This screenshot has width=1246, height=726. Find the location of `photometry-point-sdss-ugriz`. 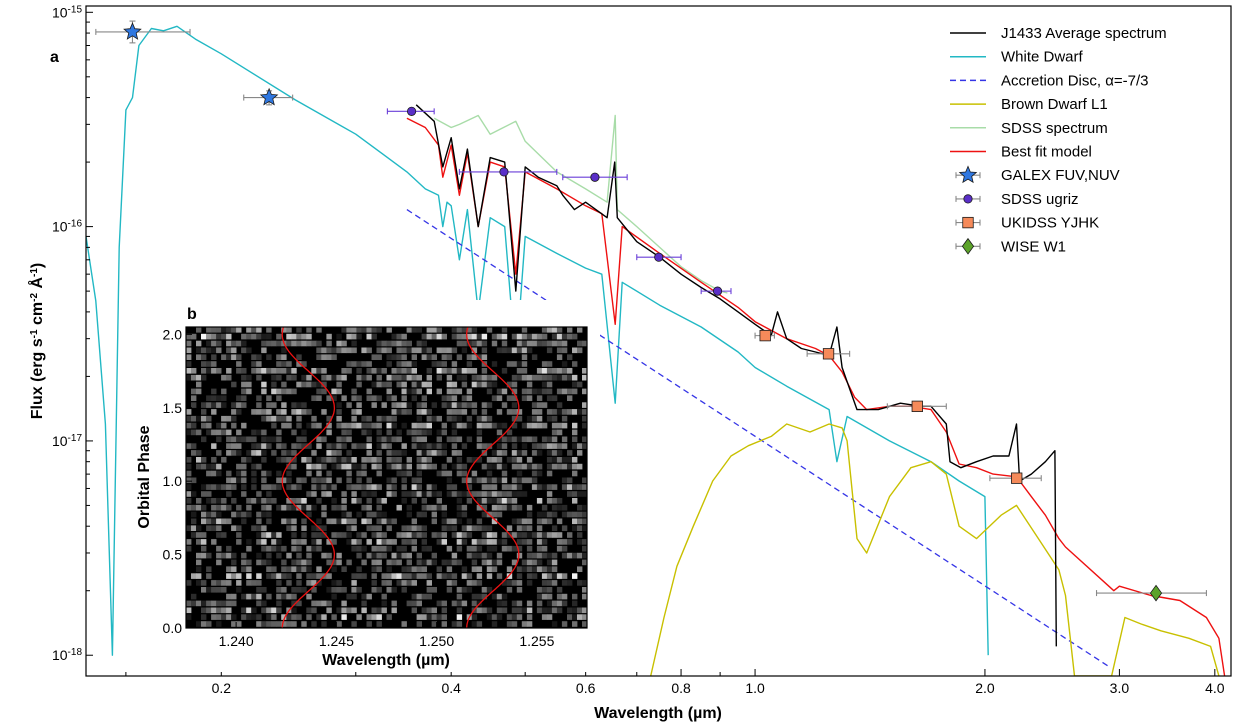

photometry-point-sdss-ugriz is located at coordinates (411, 111).